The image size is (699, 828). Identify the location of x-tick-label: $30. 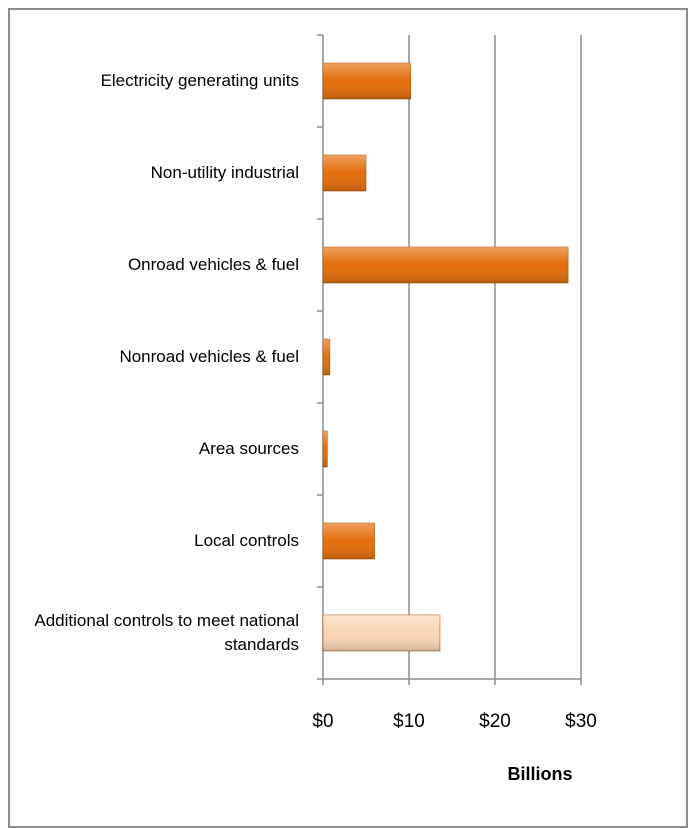
(581, 721).